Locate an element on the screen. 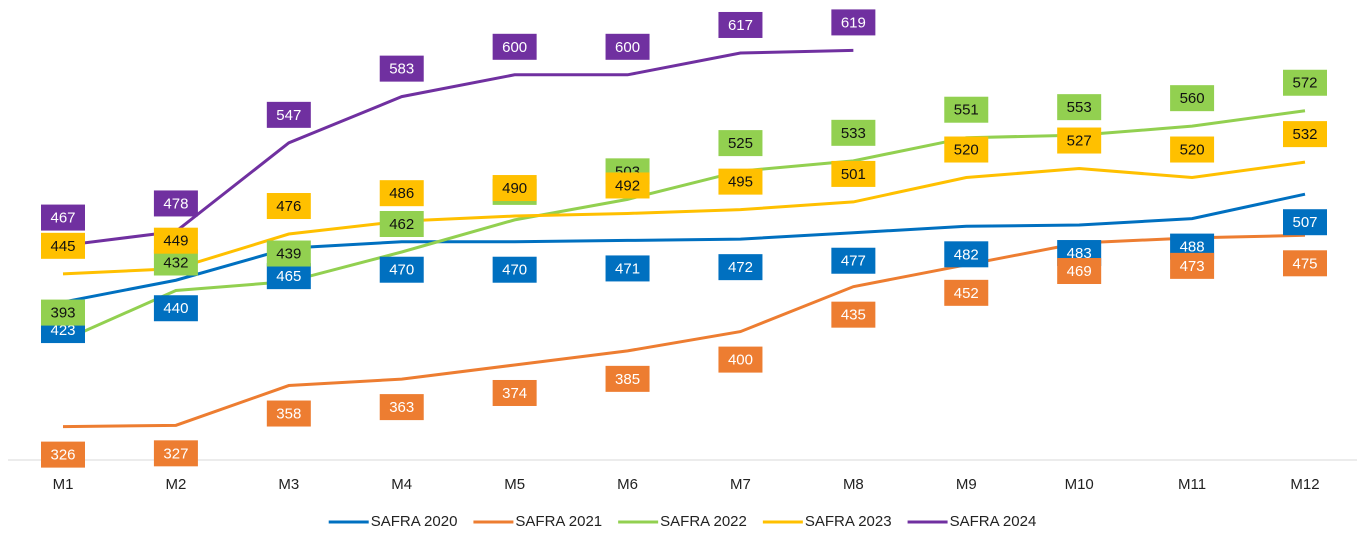 The width and height of the screenshot is (1365, 539). x-tick-label: M1 is located at coordinates (63, 484).